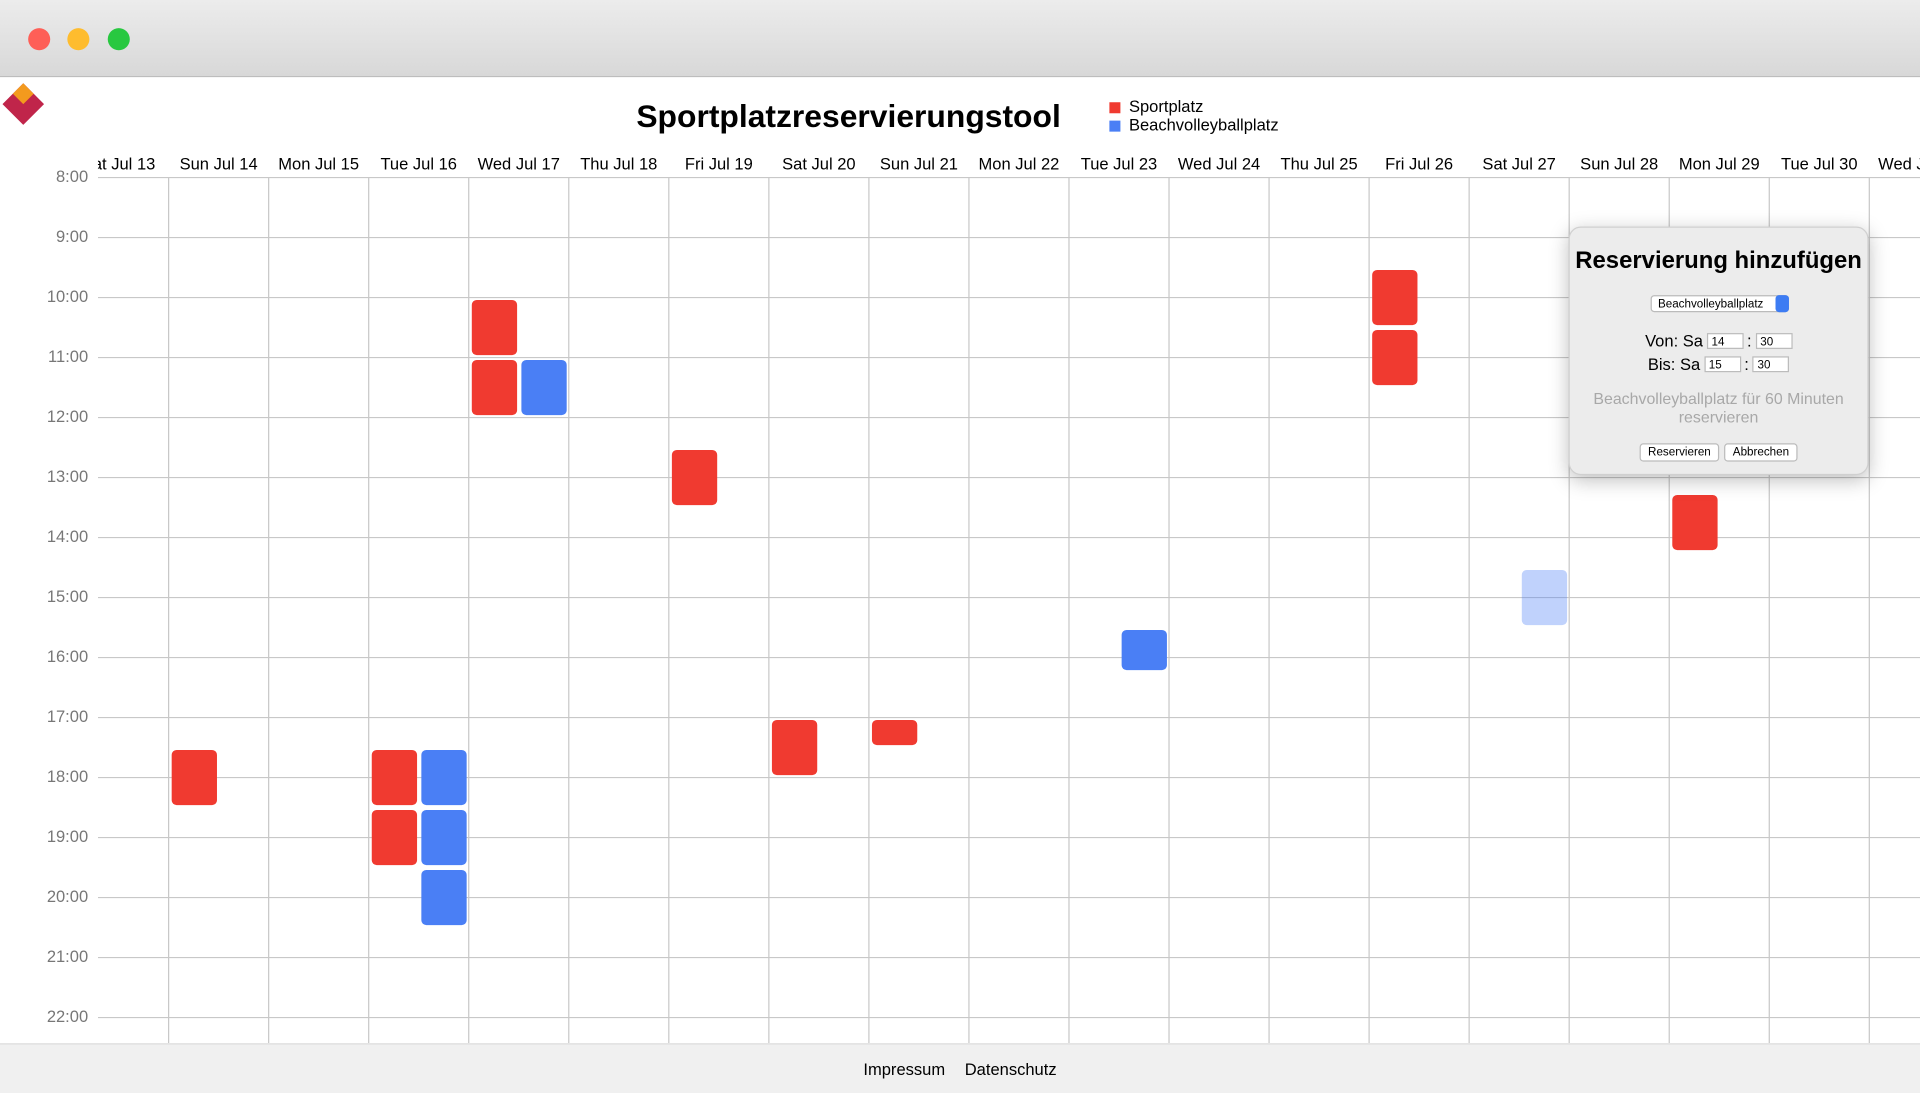  What do you see at coordinates (1619, 164) in the screenshot?
I see `day-header: Sun Jul 28` at bounding box center [1619, 164].